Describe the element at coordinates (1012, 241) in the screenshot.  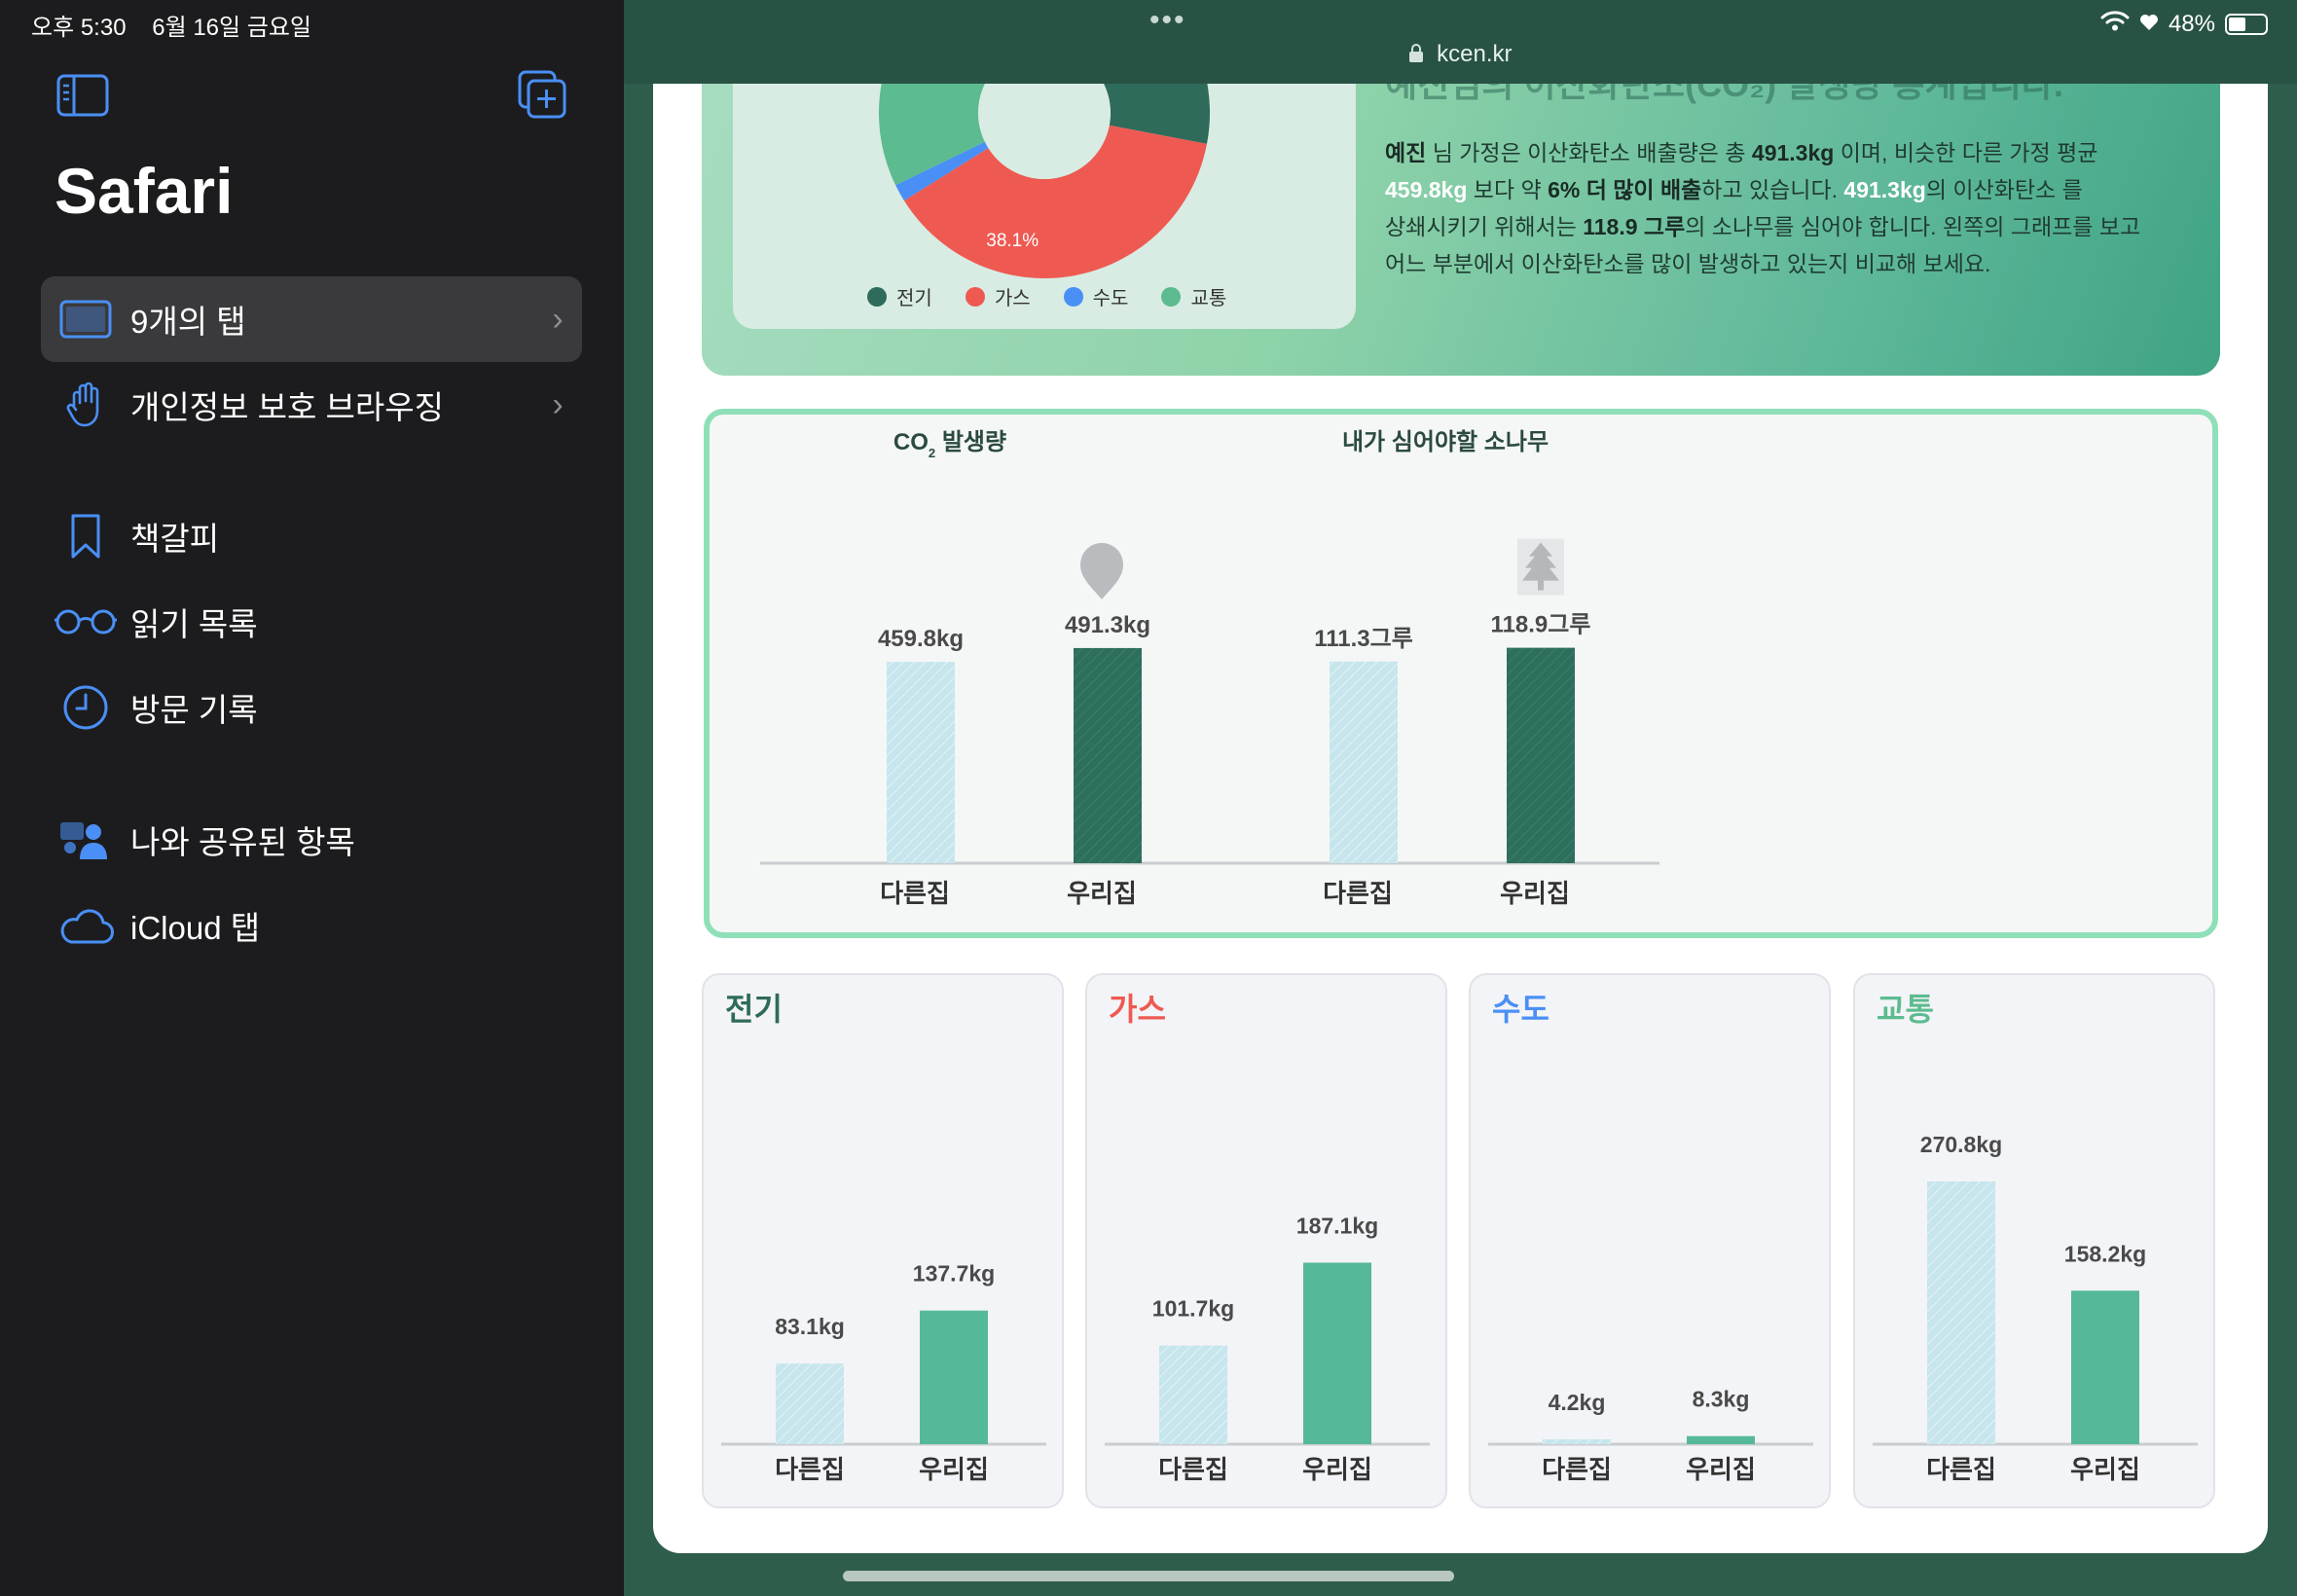
I see `donut-data-label: 38.1%` at that location.